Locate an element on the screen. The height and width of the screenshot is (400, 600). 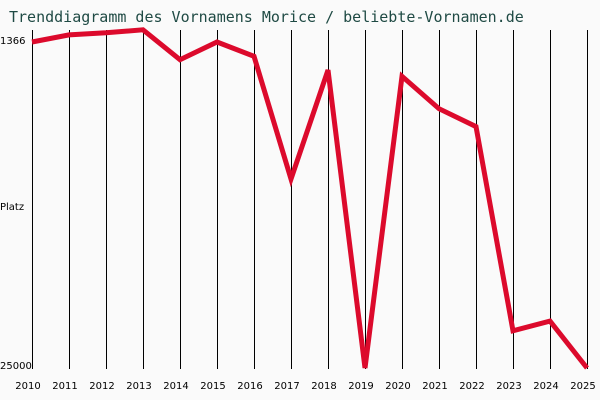
x-tick-2023: 2023 is located at coordinates (509, 386).